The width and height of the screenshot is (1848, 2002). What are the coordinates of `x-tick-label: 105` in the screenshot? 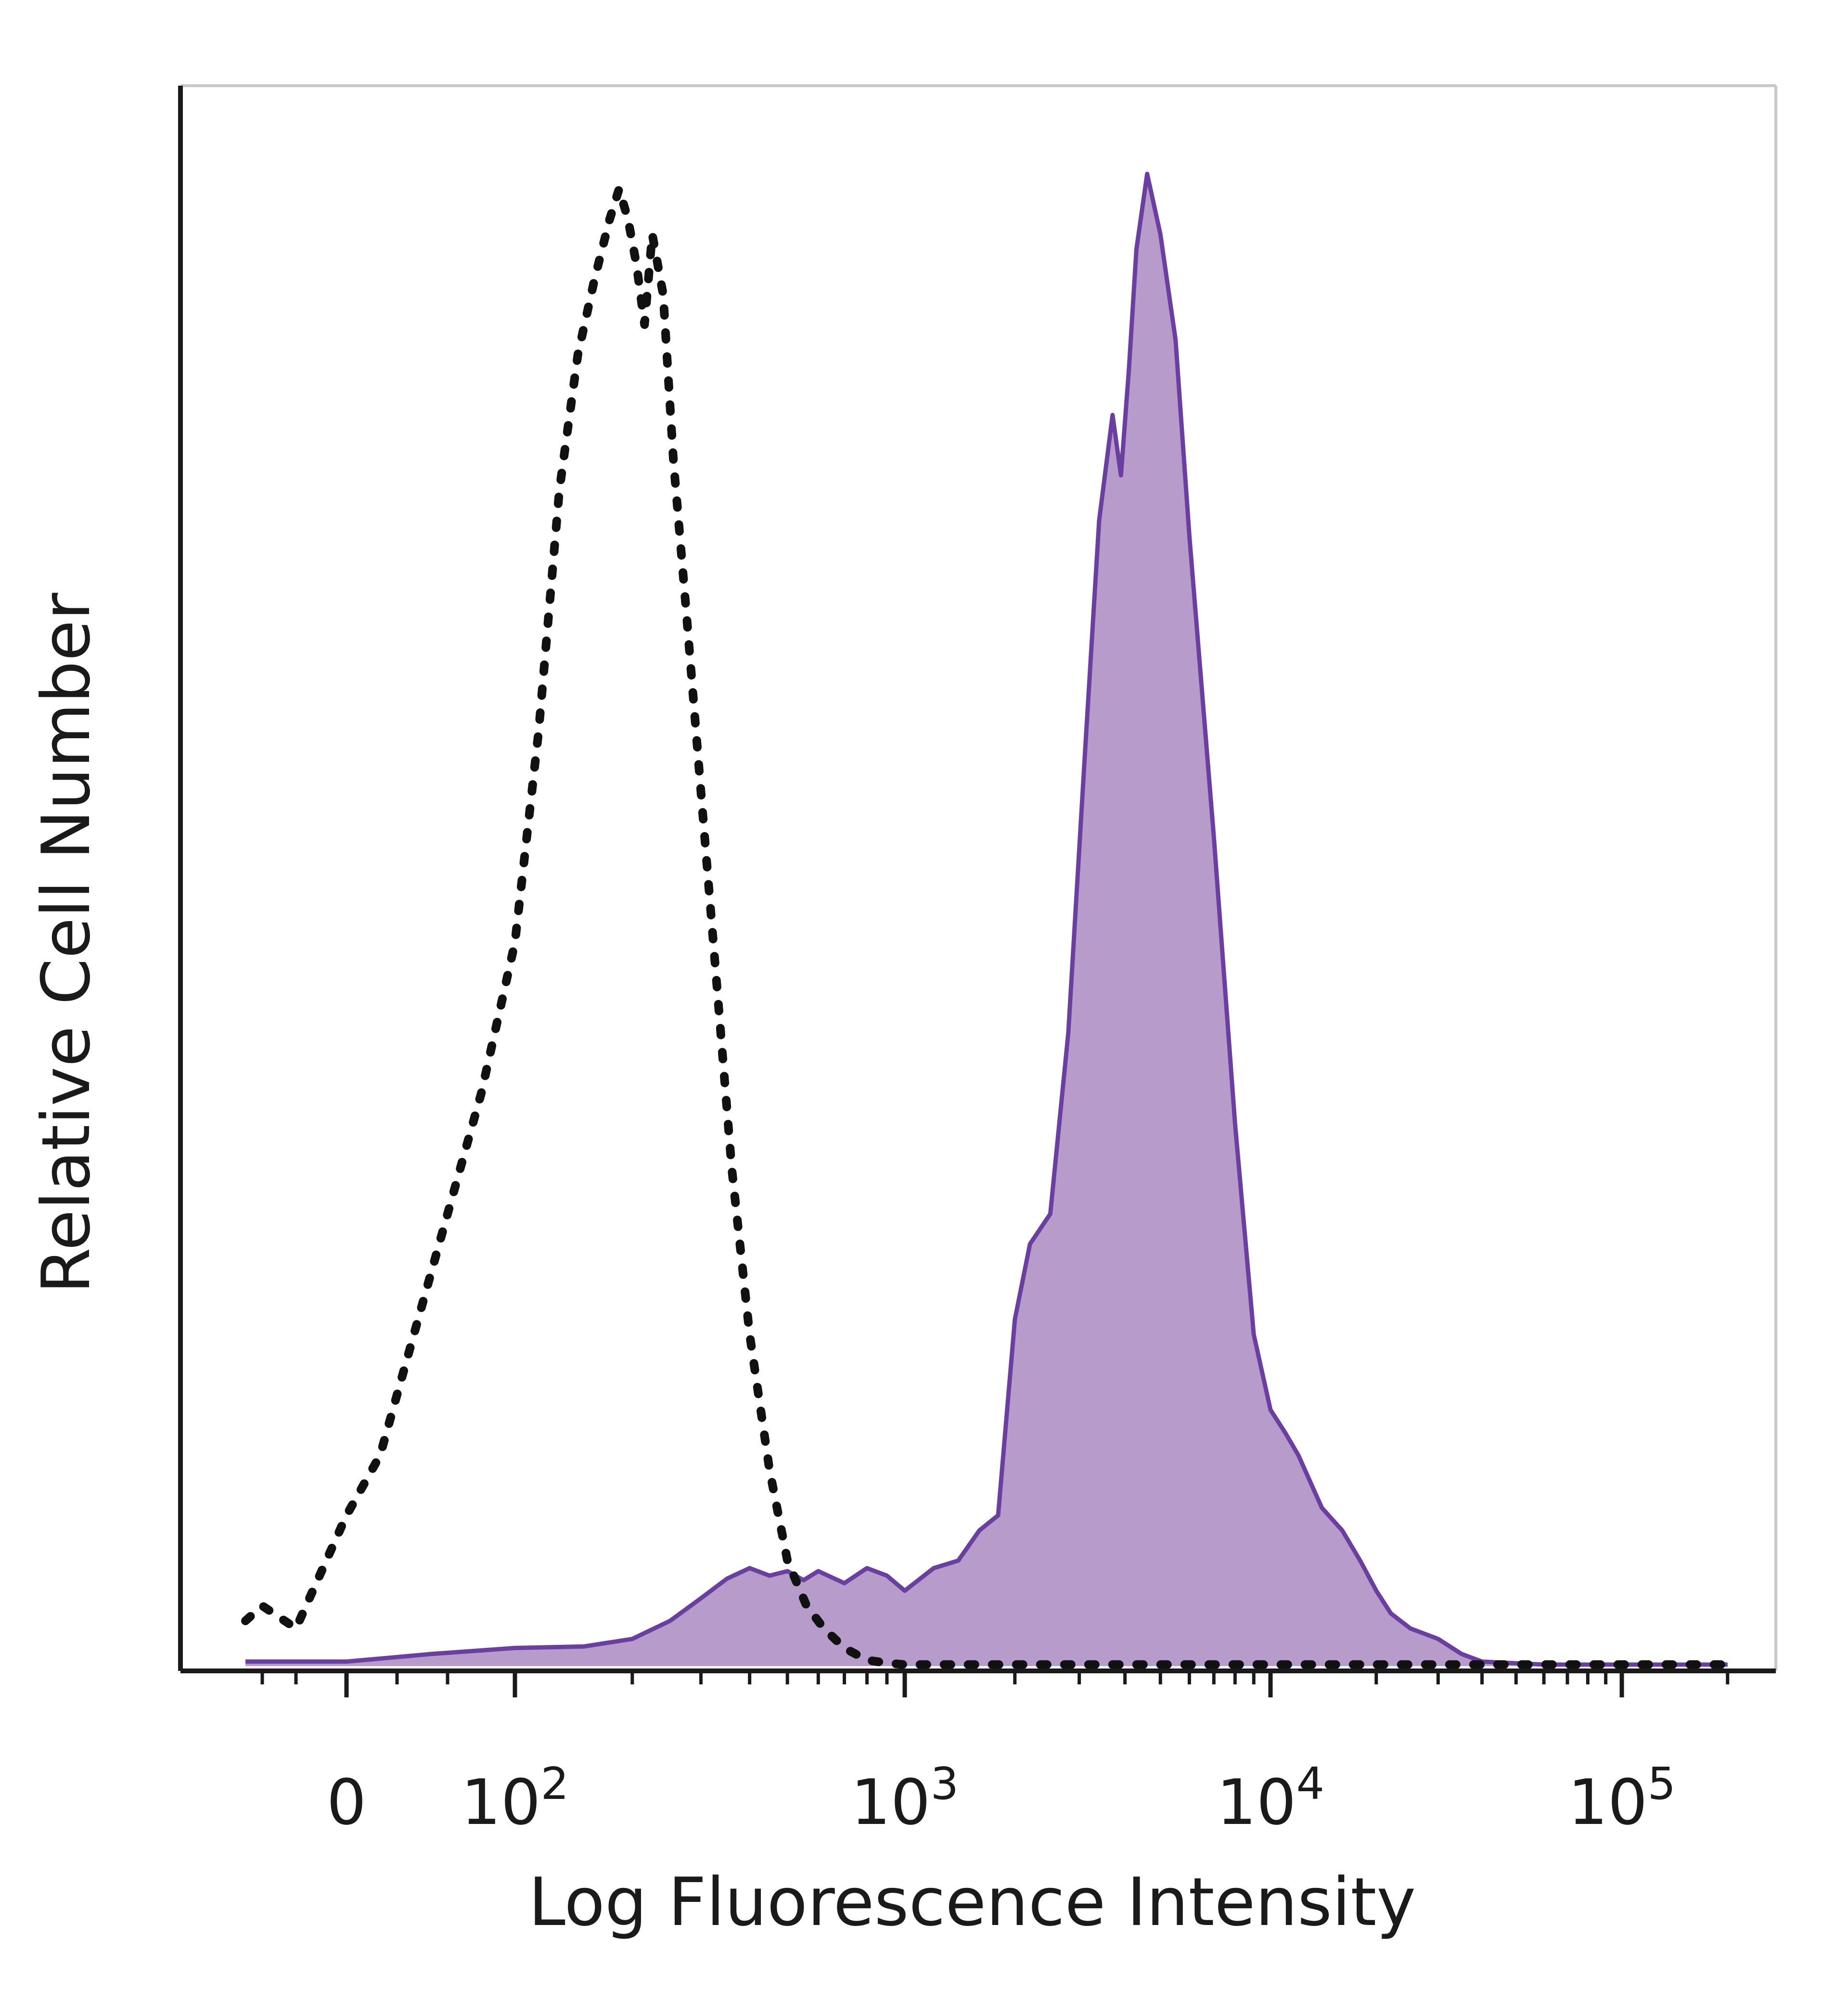 It's located at (1622, 1798).